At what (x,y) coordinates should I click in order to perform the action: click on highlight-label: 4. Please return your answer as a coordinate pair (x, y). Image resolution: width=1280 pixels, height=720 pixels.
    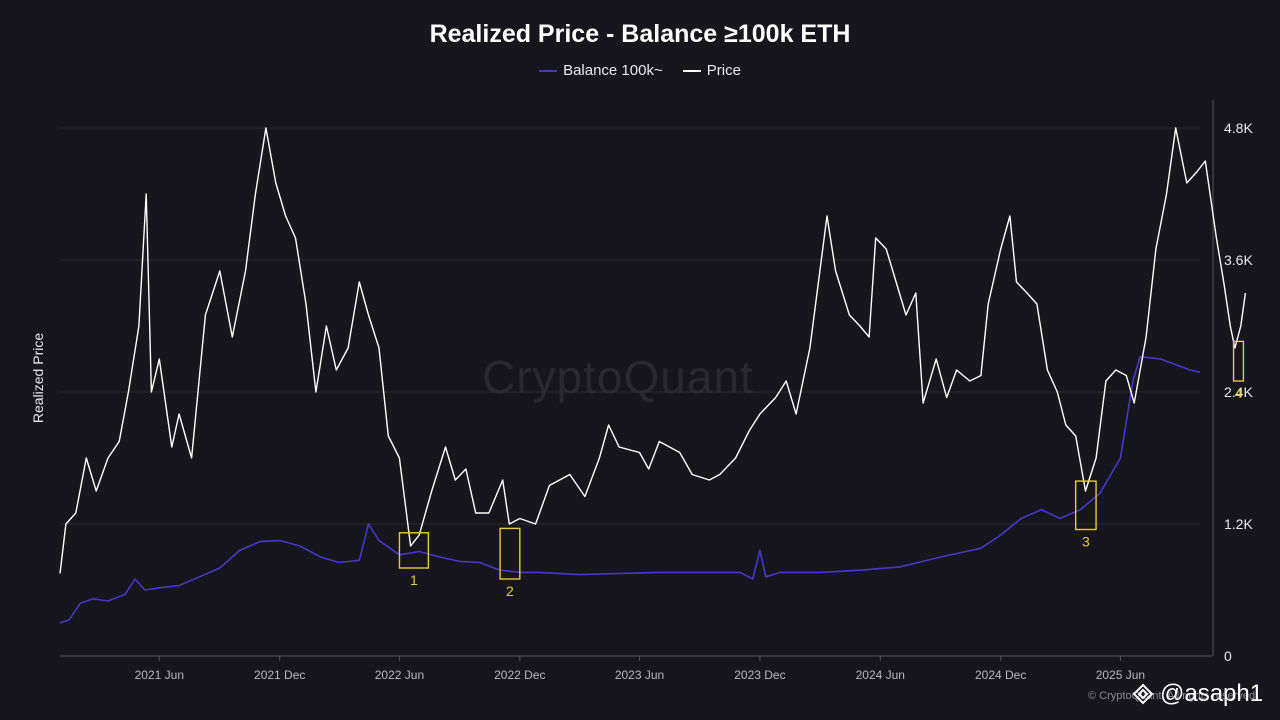
    Looking at the image, I should click on (1239, 393).